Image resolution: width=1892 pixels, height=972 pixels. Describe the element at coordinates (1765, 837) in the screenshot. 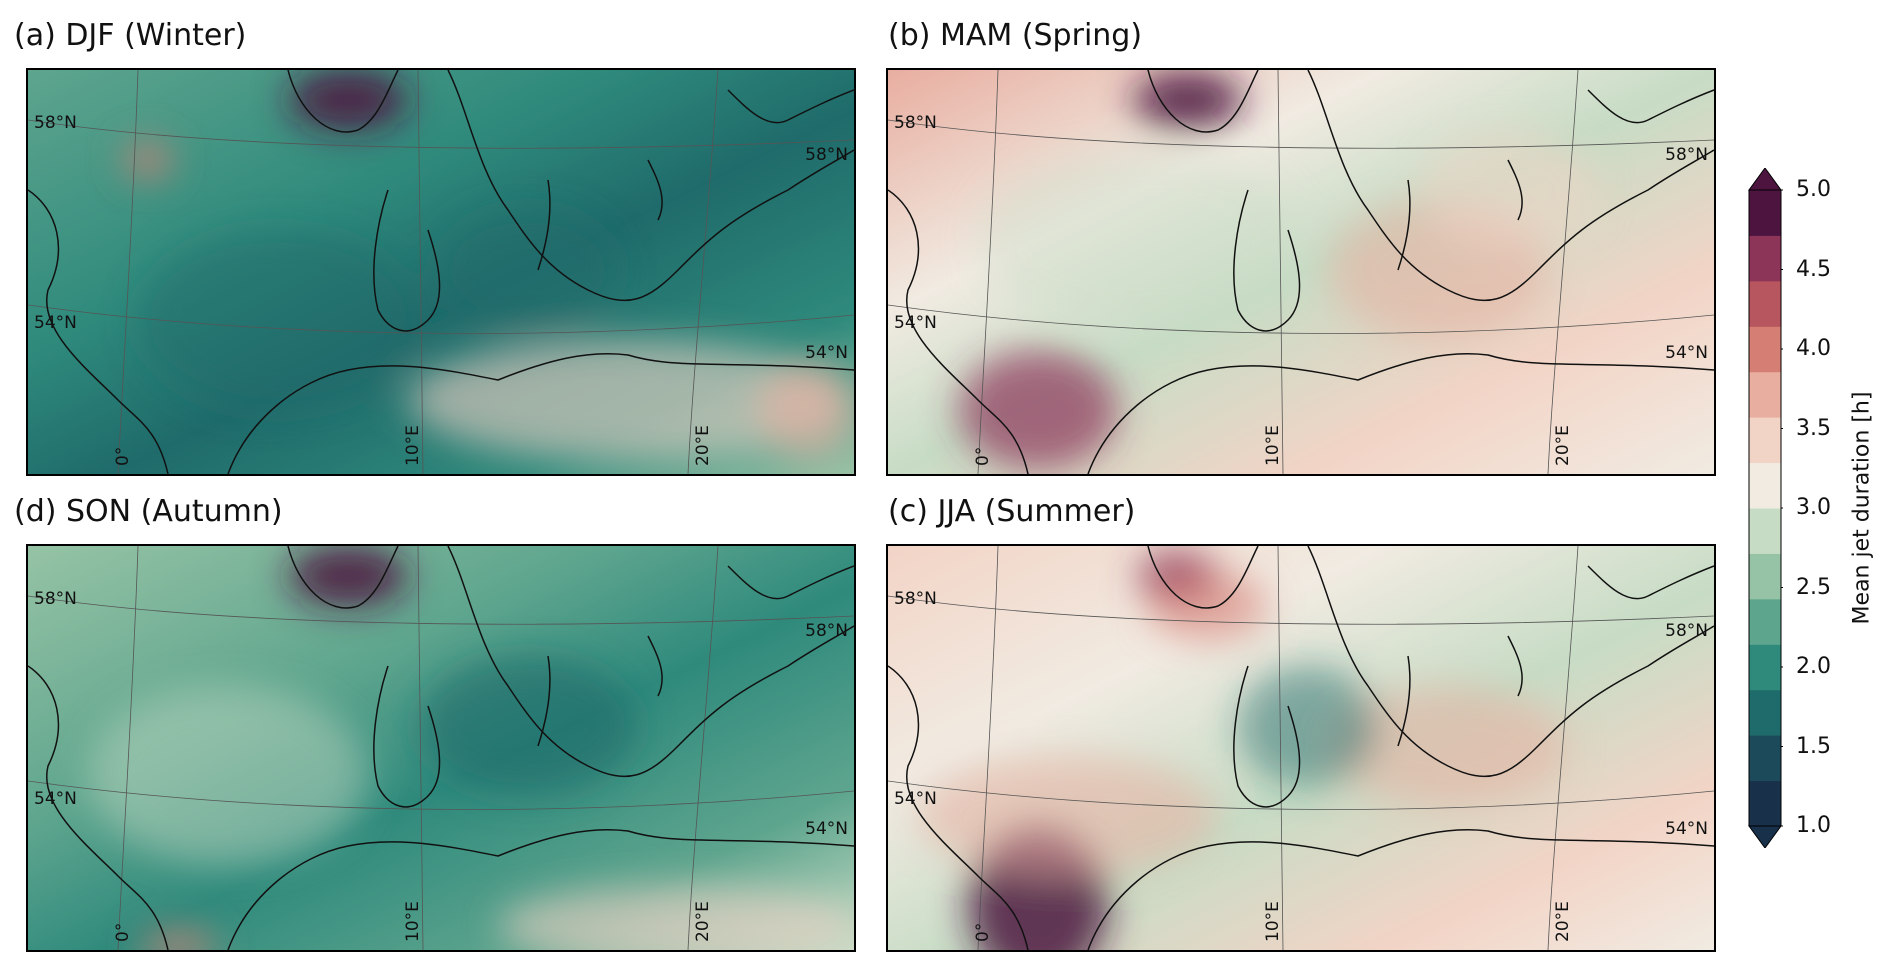

I see `colorbar-extend-min` at that location.